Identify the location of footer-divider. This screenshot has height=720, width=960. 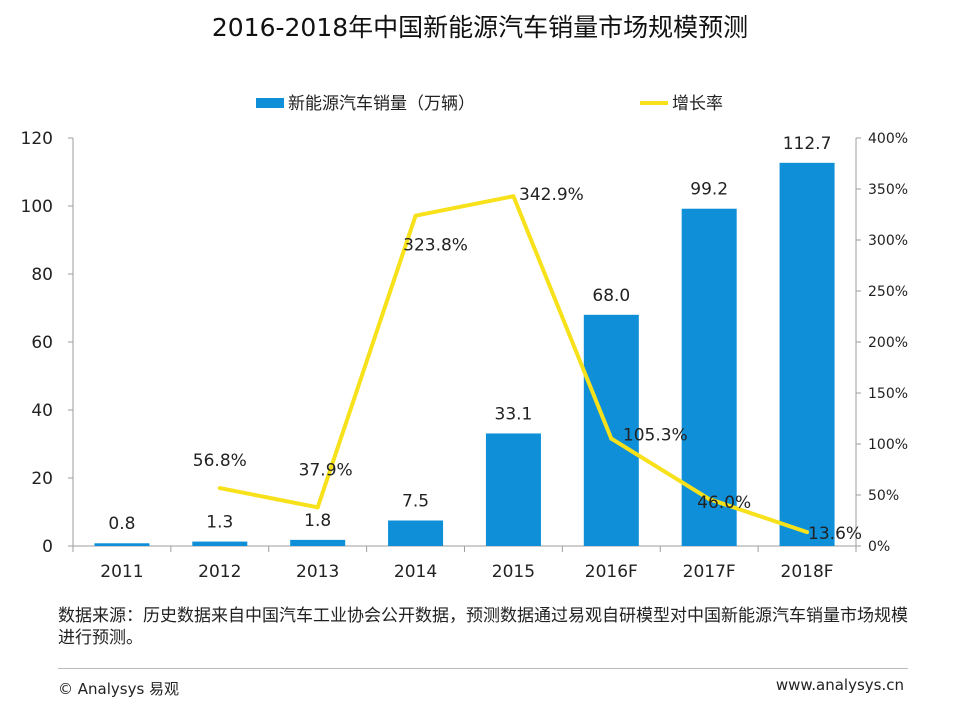
(483, 668).